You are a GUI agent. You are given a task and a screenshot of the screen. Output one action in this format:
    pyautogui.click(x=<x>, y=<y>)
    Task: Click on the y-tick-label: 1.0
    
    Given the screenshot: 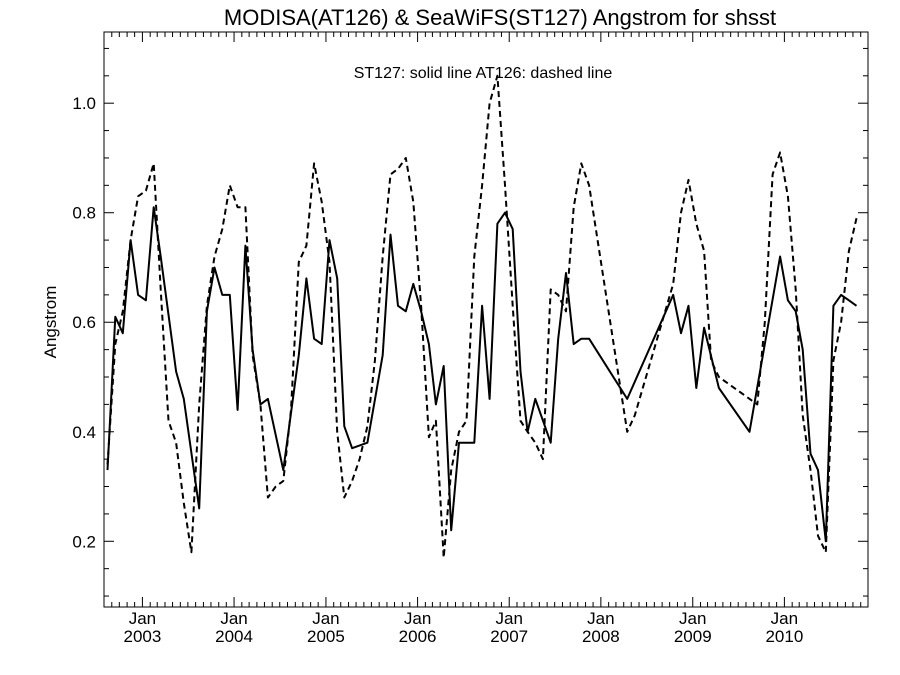 What is the action you would take?
    pyautogui.click(x=84, y=103)
    